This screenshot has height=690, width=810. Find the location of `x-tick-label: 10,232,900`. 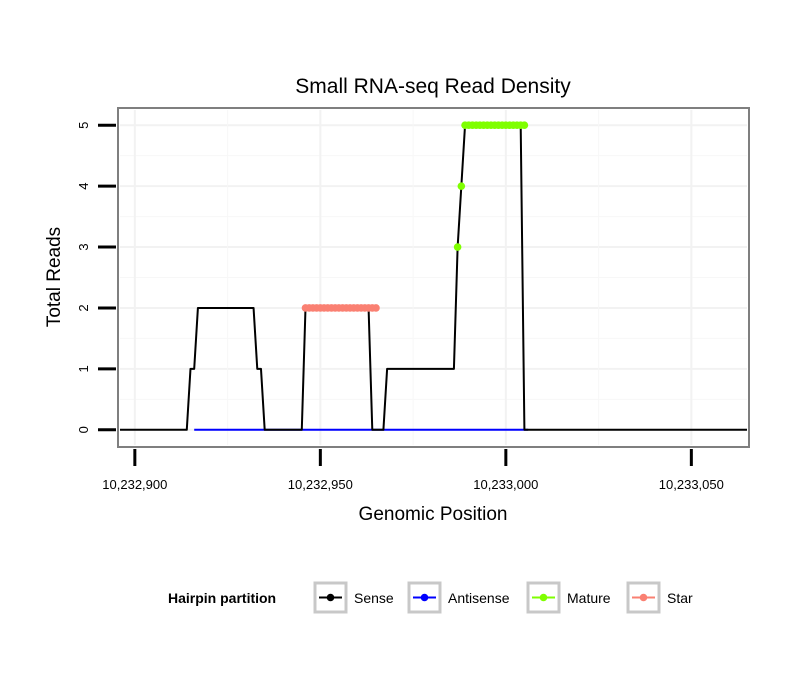

x-tick-label: 10,232,900 is located at coordinates (134, 484).